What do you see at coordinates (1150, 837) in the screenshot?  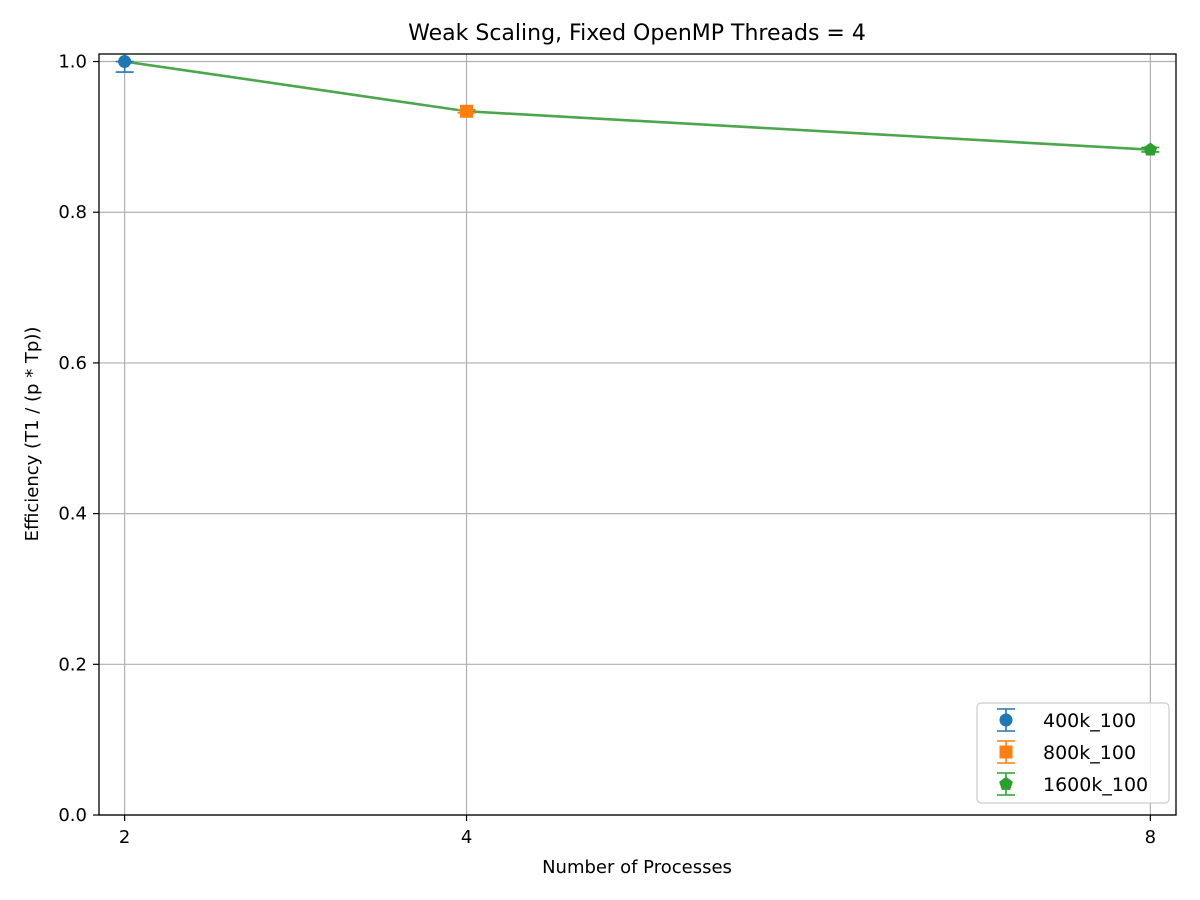 I see `x-tick-label: 8` at bounding box center [1150, 837].